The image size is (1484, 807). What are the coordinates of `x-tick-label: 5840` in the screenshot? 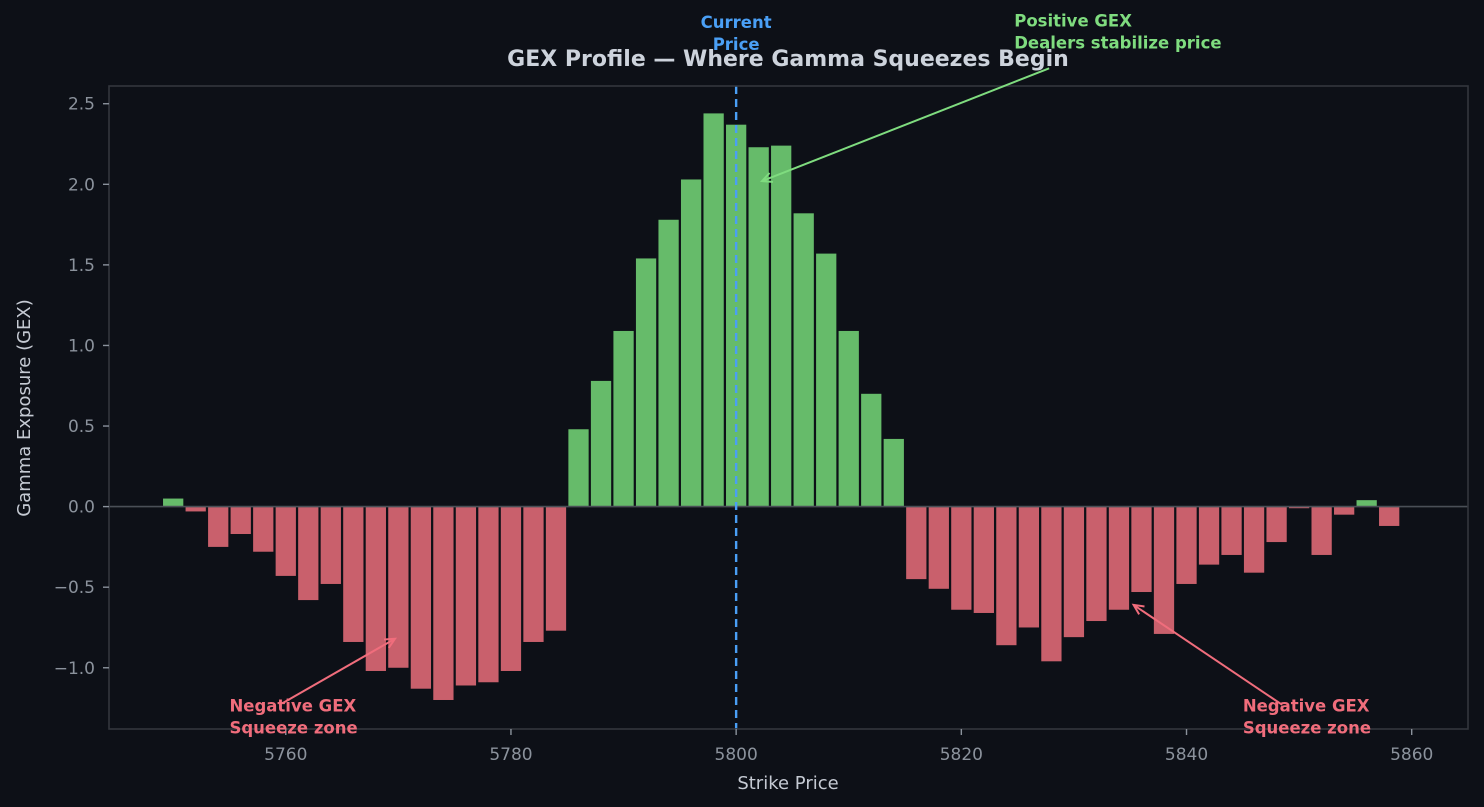 It's located at (1186, 755).